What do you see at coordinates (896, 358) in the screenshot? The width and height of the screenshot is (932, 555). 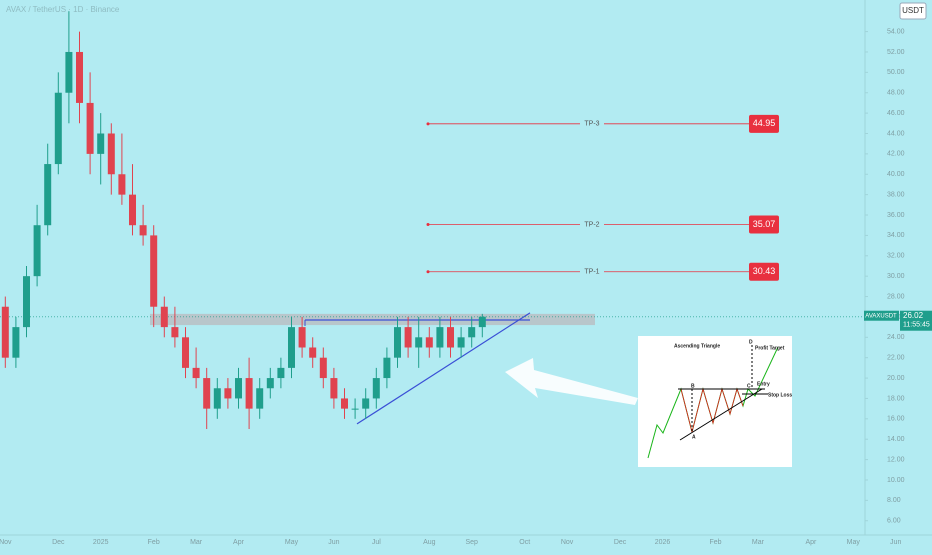 I see `y-tick-label: 22.00` at bounding box center [896, 358].